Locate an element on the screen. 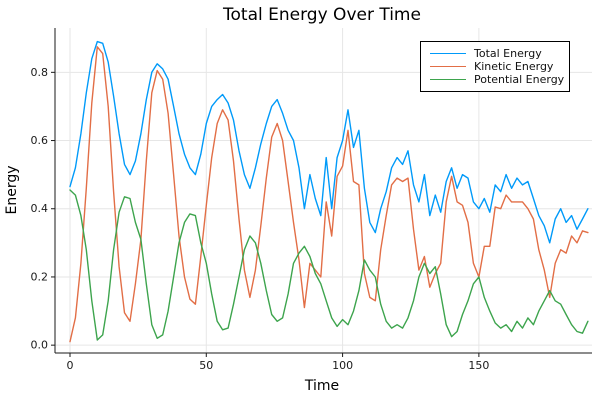 Image resolution: width=600 pixels, height=400 pixels. legend-entry-total: Total Energy is located at coordinates (496, 53).